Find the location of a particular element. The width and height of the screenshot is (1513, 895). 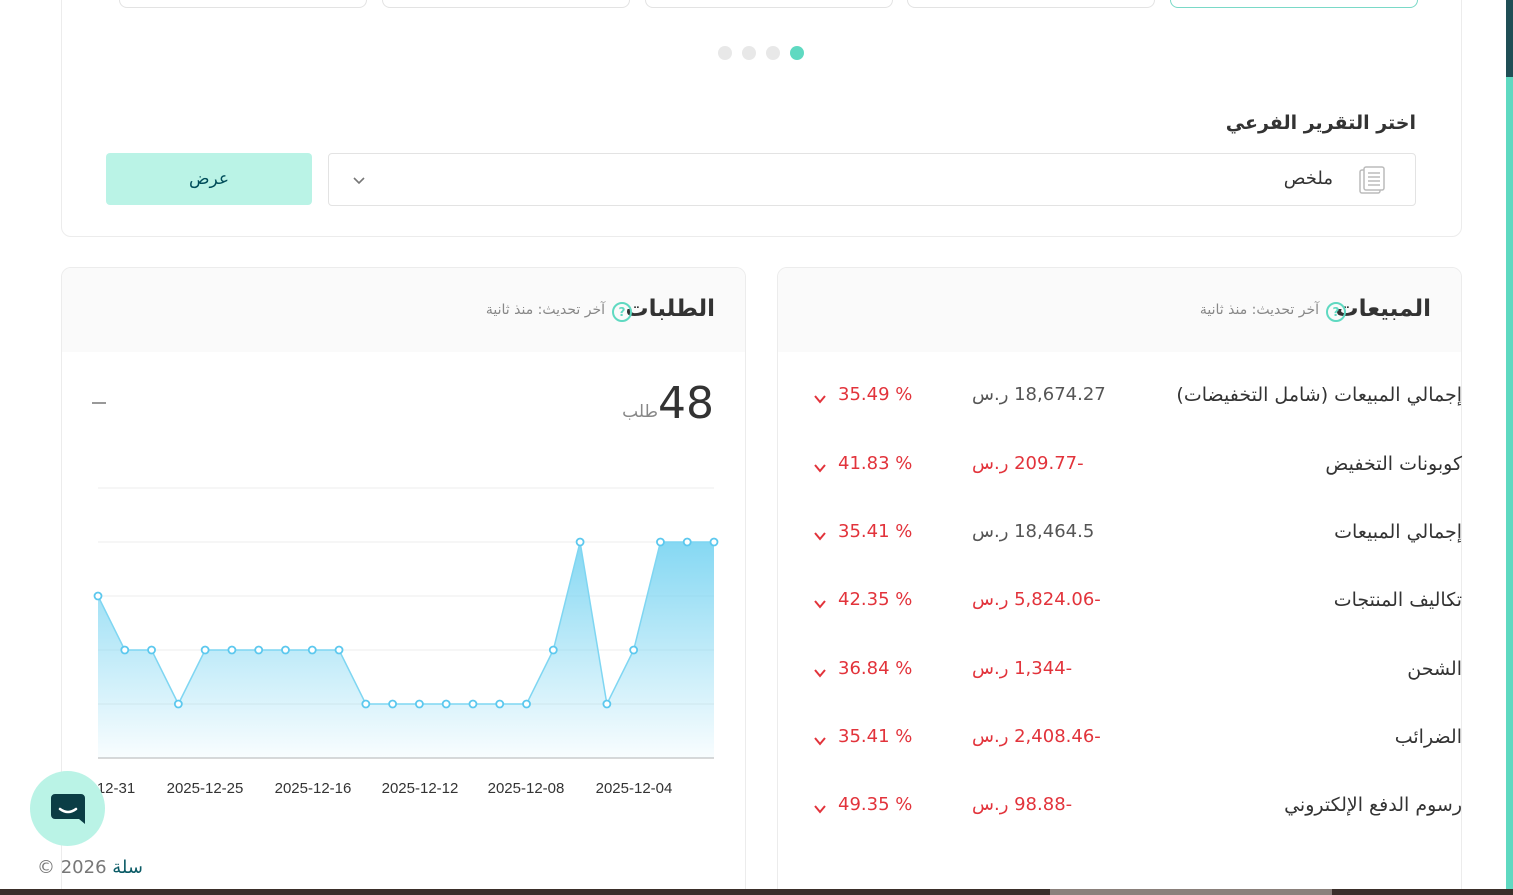

orders-unit: طلب is located at coordinates (640, 412).